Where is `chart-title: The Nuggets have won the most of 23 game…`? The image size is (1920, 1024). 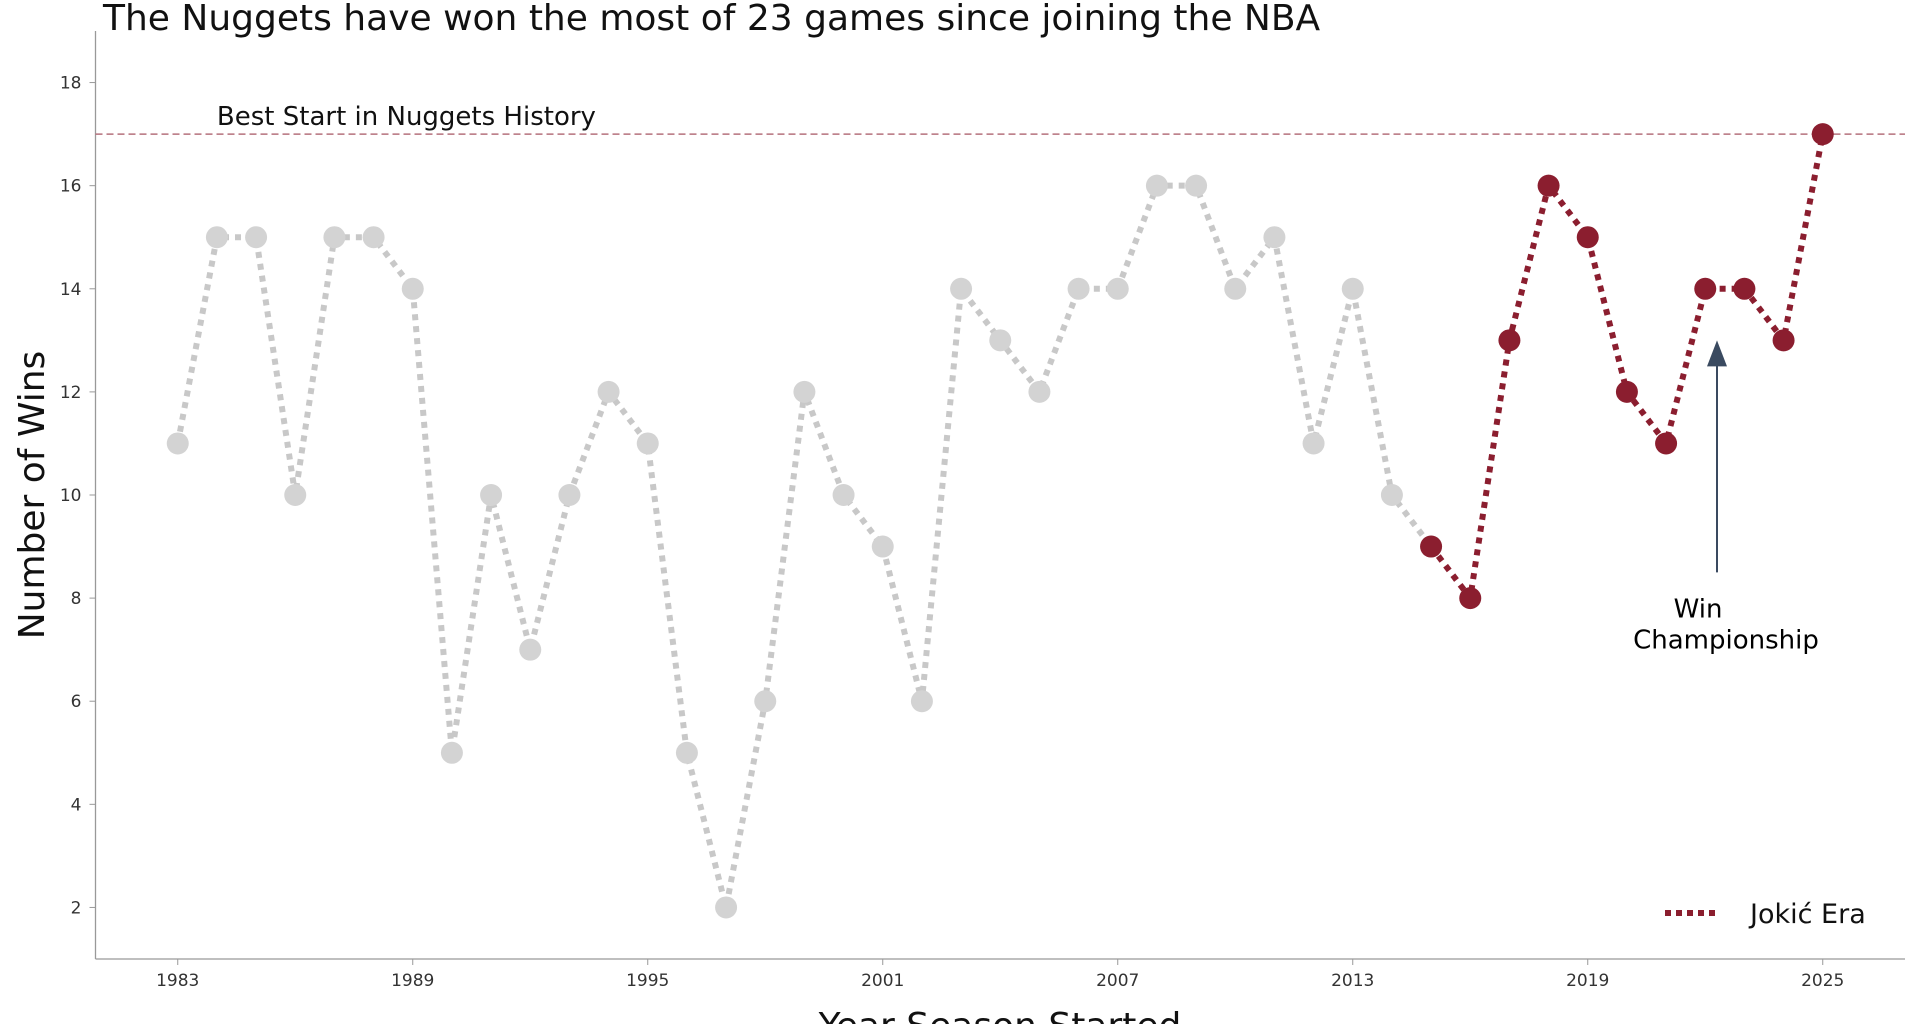 chart-title: The Nuggets have won the most of 23 game… is located at coordinates (711, 19).